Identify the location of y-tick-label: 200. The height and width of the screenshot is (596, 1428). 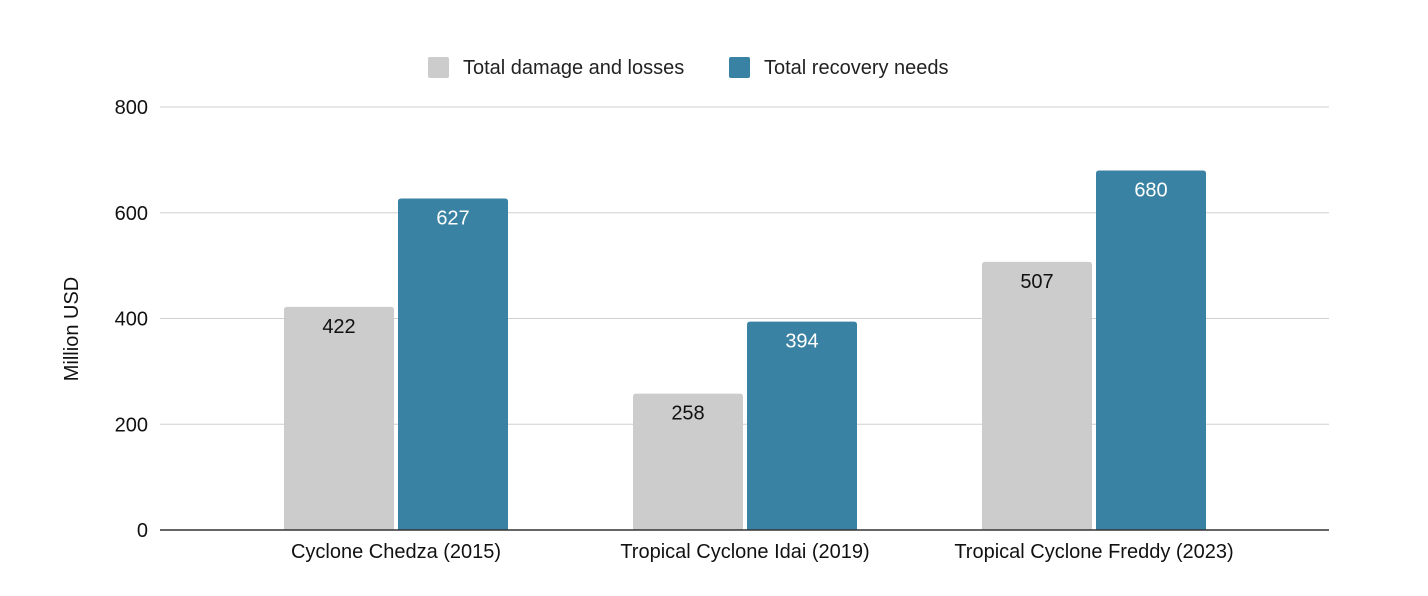
(131, 425).